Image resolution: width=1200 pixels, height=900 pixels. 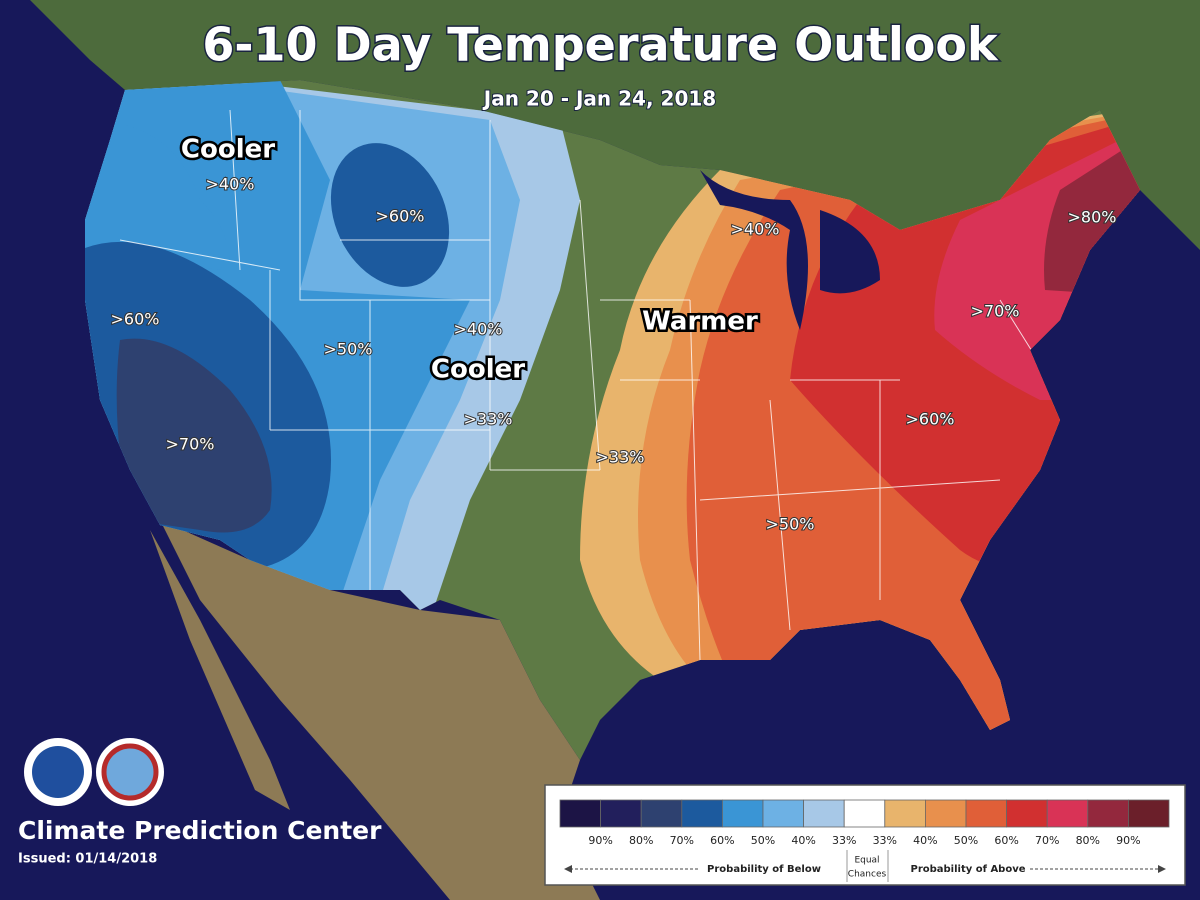 I want to click on legend-above: Probability of Above, so click(x=967, y=869).